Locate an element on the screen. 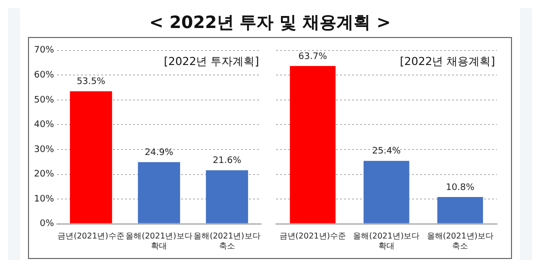 This screenshot has width=540, height=268. y-tick-label: 10% is located at coordinates (44, 199).